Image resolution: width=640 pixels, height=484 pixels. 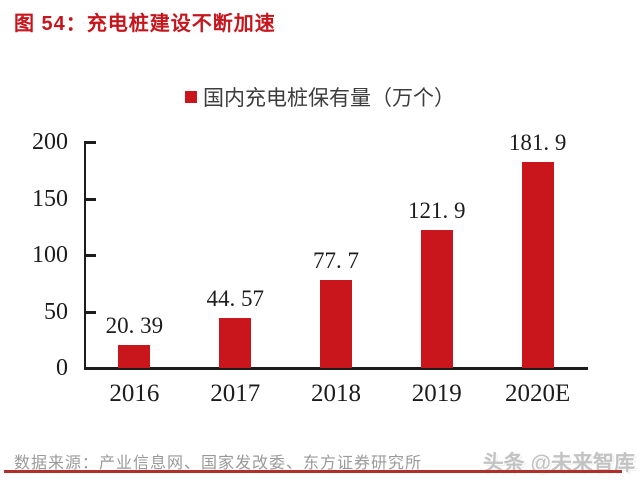 What do you see at coordinates (50, 24) in the screenshot?
I see `figure-title-prefix: 图 54：` at bounding box center [50, 24].